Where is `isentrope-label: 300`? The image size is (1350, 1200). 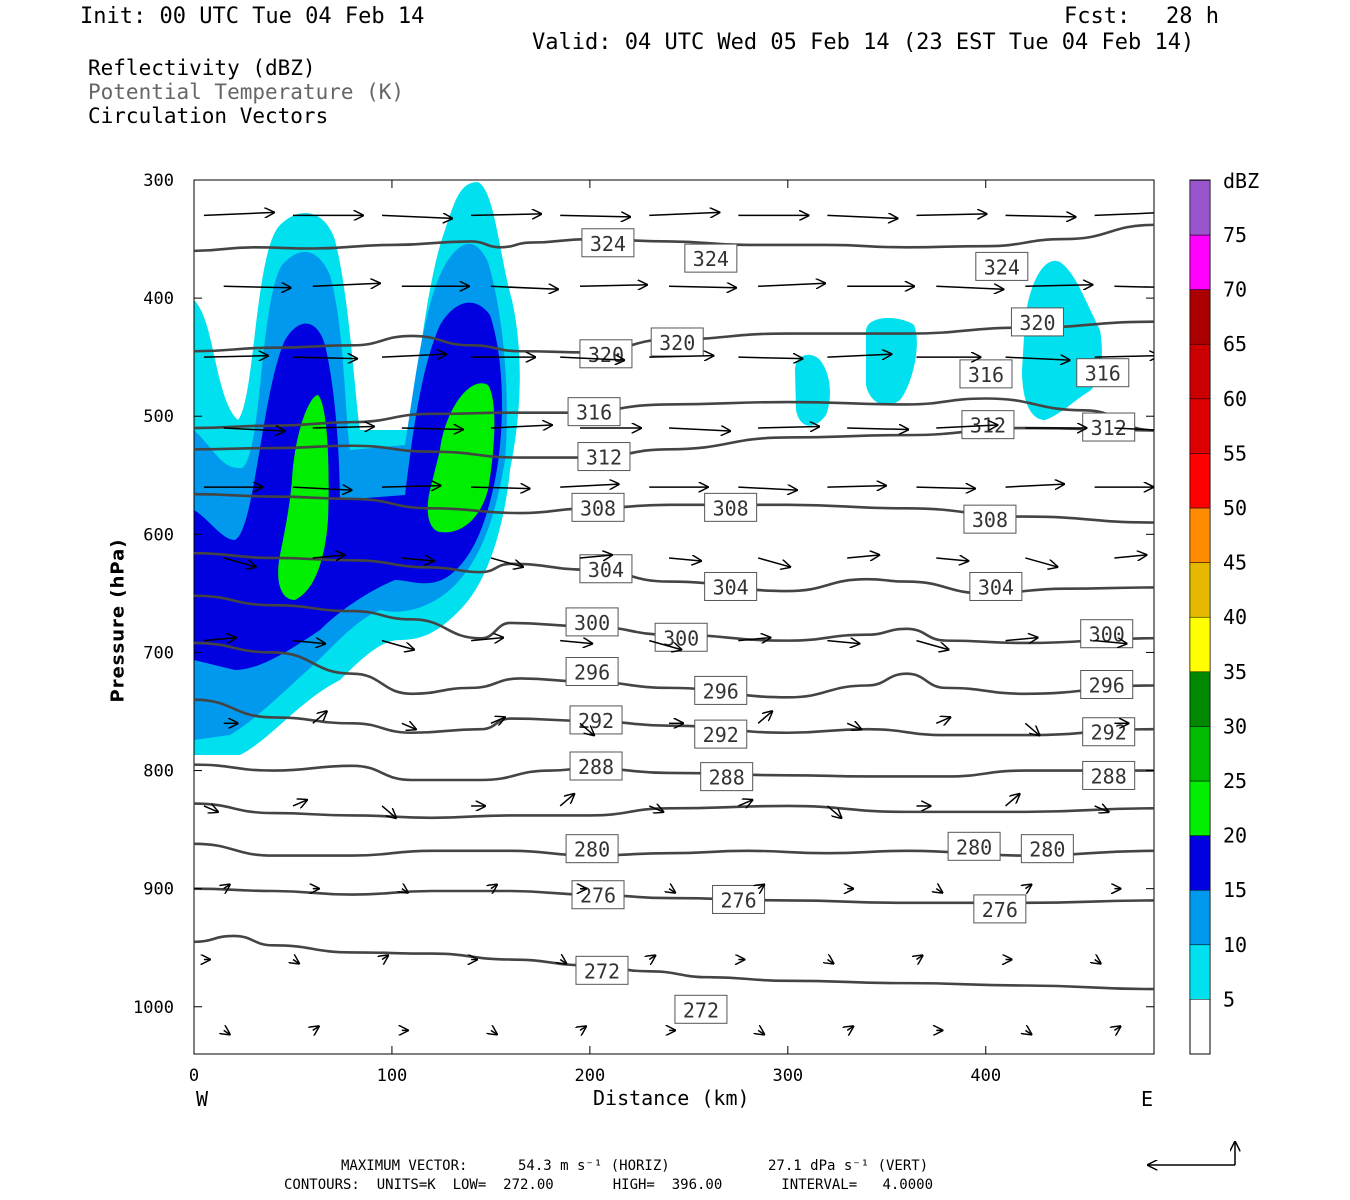 isentrope-label: 300 is located at coordinates (592, 623).